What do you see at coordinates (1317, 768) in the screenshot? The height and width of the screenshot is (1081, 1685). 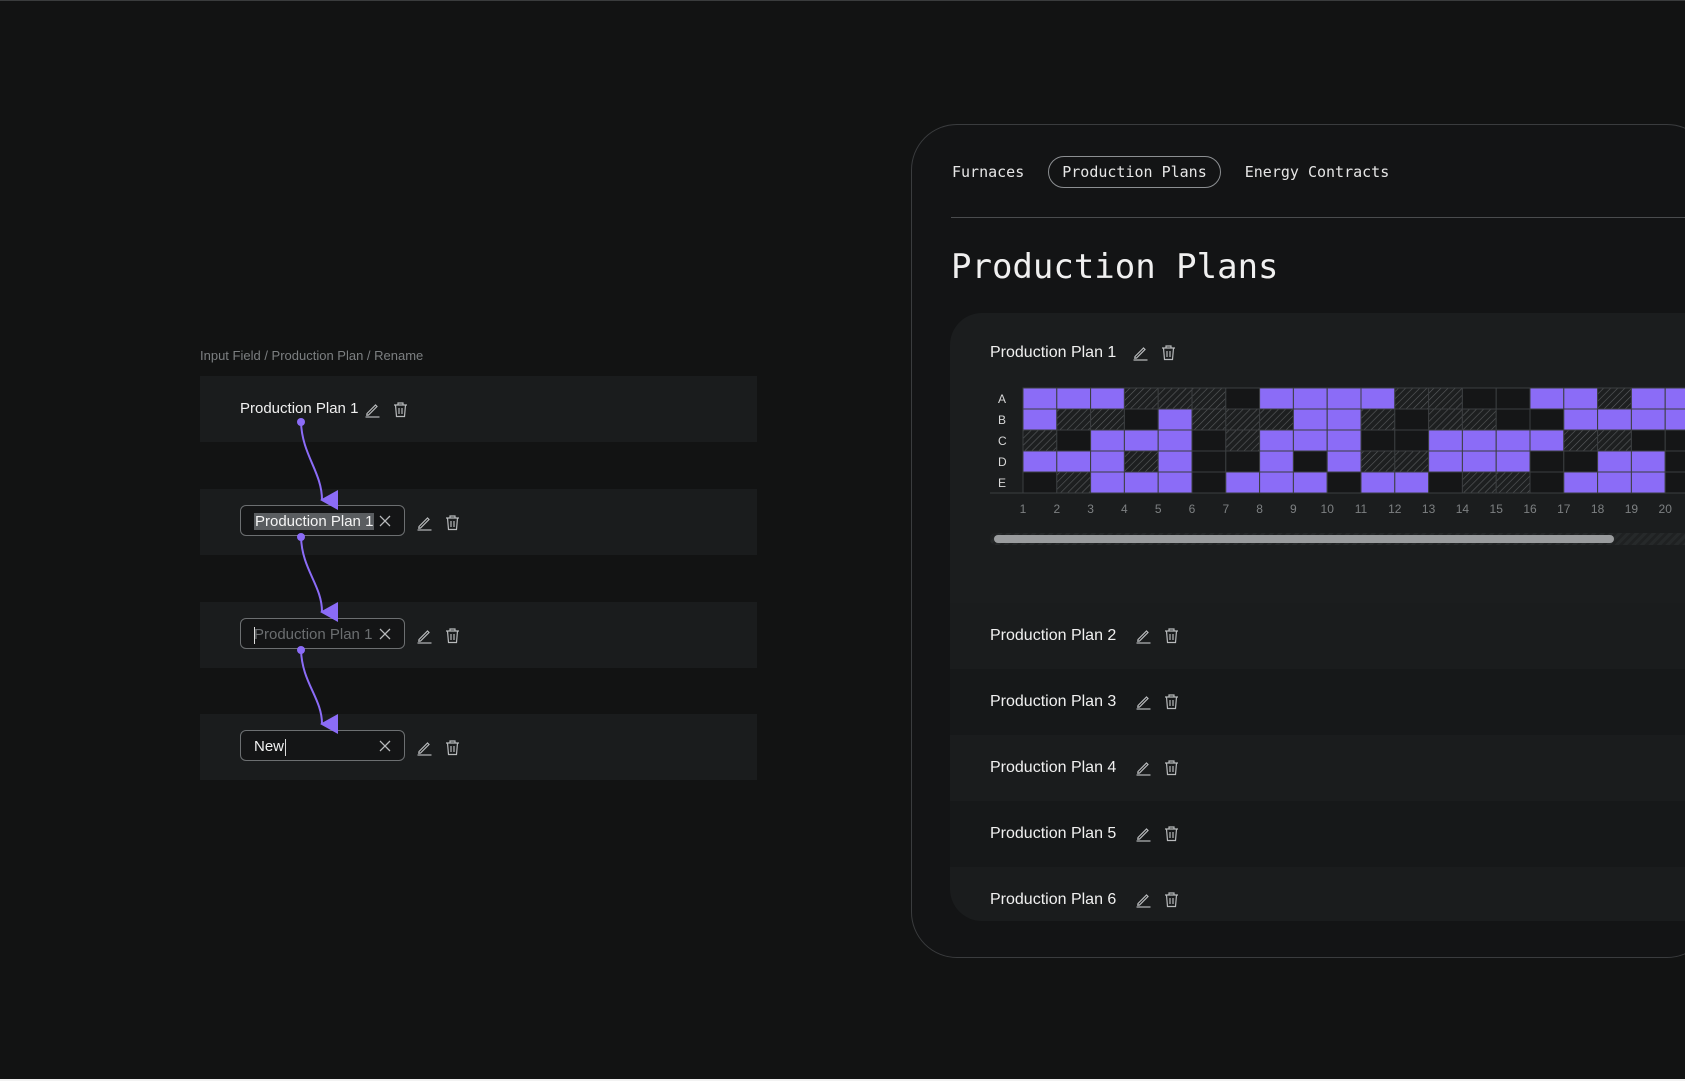 I see `plan-row: Production Plan 4` at bounding box center [1317, 768].